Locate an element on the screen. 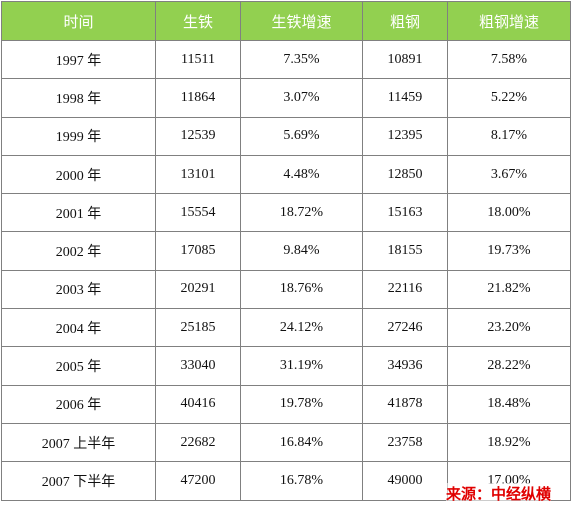 The width and height of the screenshot is (572, 506). table-cell: 47200 is located at coordinates (198, 481).